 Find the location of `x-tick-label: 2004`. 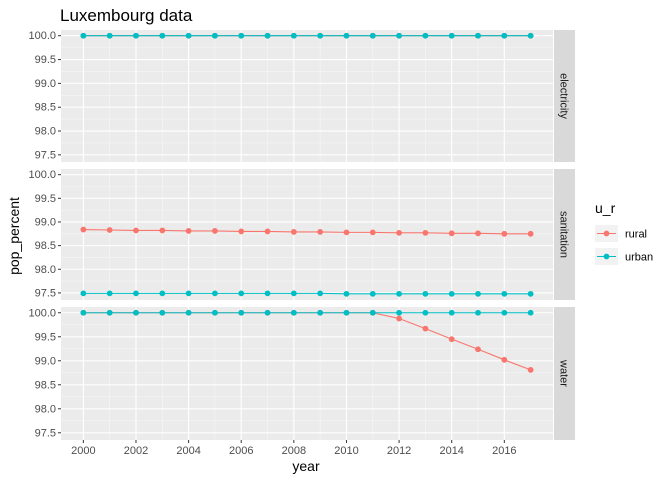

x-tick-label: 2004 is located at coordinates (188, 451).